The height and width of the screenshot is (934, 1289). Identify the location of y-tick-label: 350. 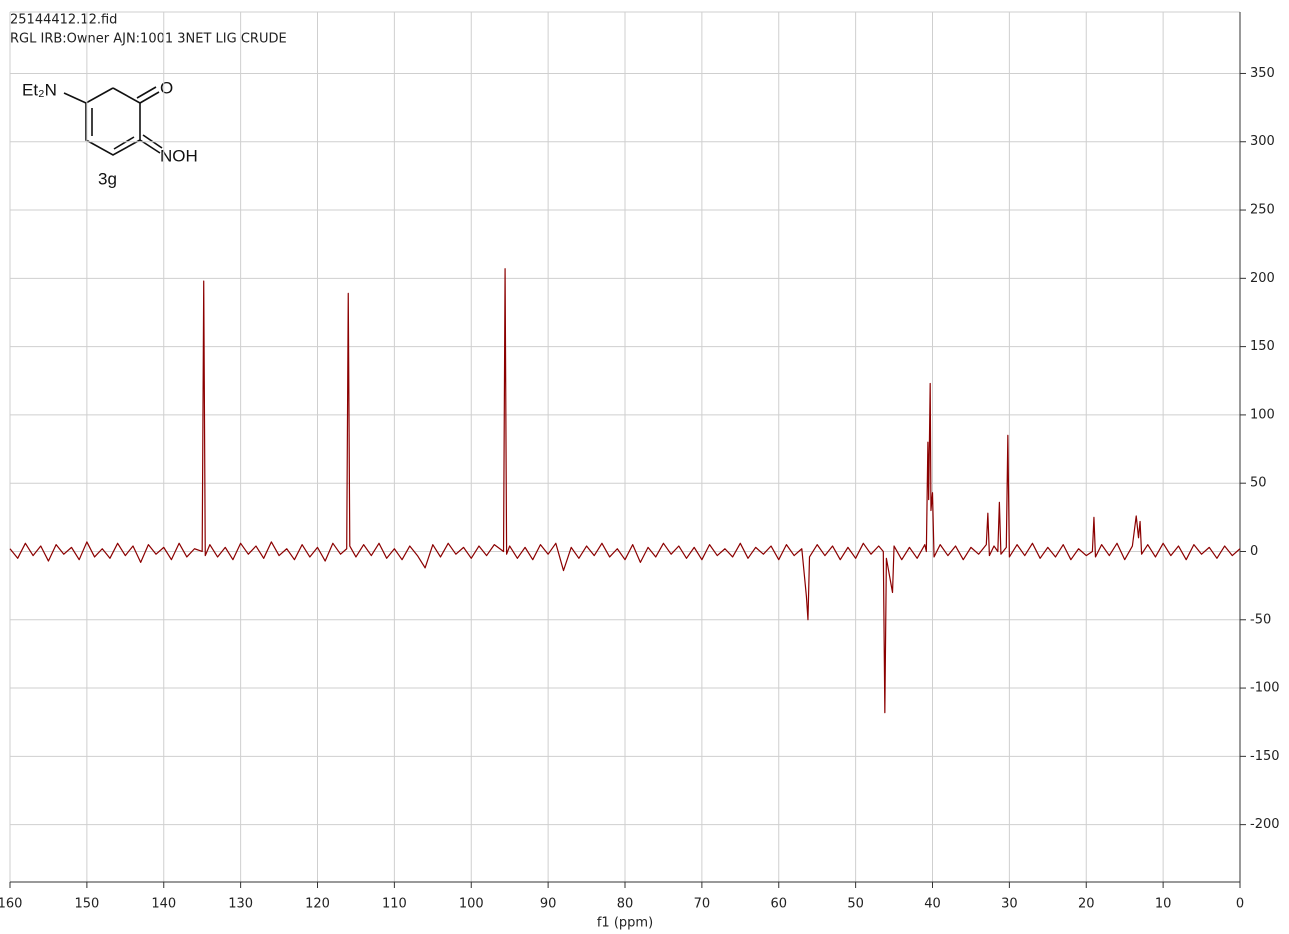
(1262, 73).